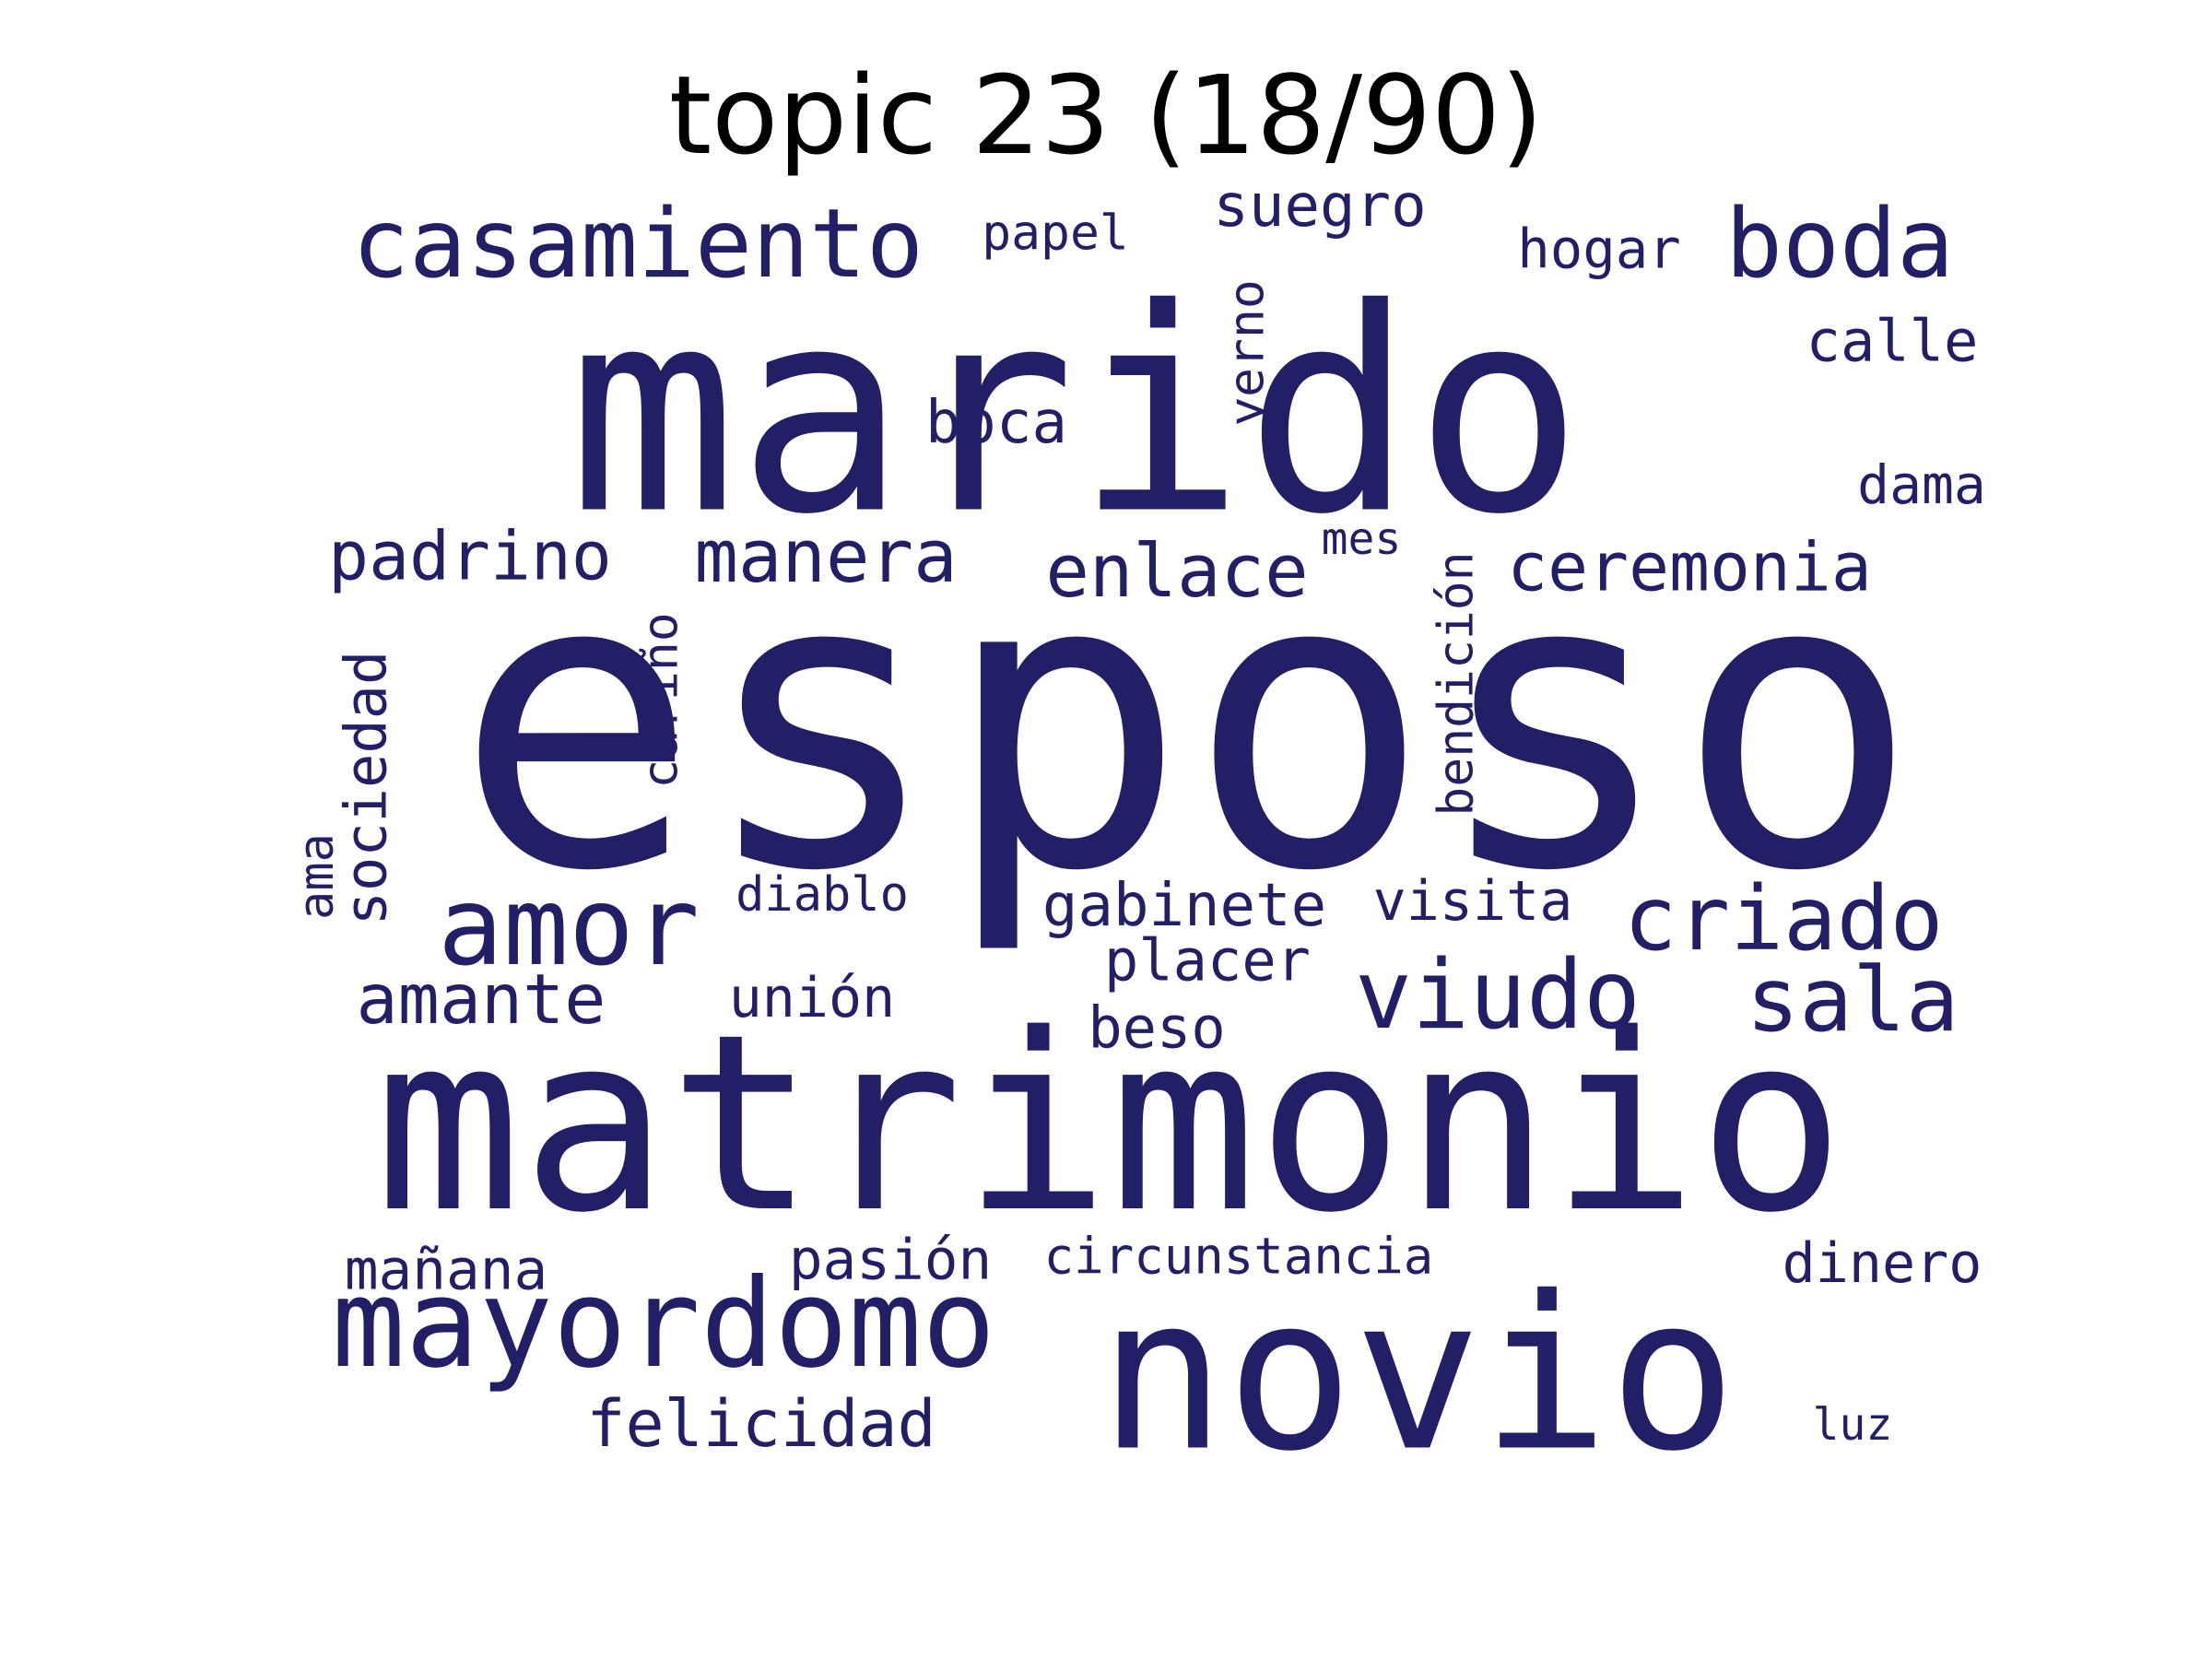  I want to click on word-boda: boda, so click(1839, 244).